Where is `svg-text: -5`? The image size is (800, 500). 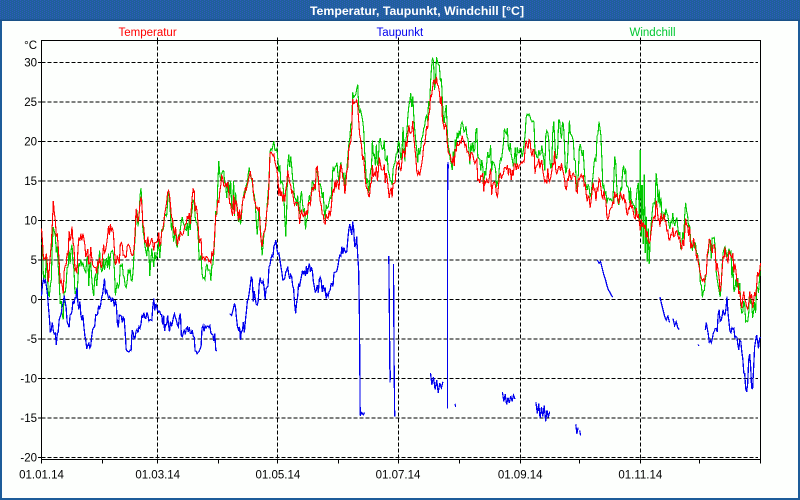
svg-text: -5 is located at coordinates (32, 340).